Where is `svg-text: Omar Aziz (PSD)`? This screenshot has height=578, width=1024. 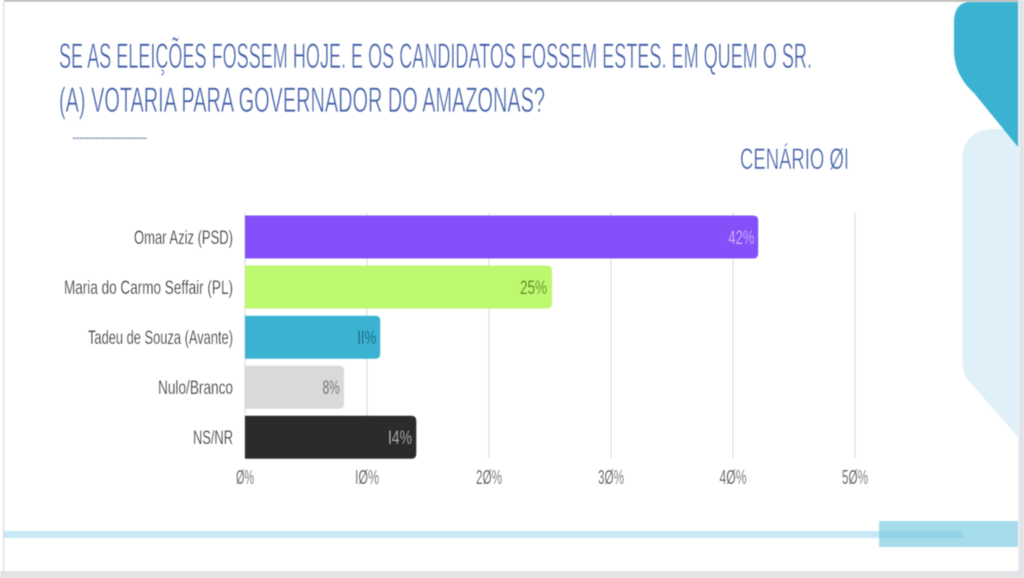 svg-text: Omar Aziz (PSD) is located at coordinates (183, 238).